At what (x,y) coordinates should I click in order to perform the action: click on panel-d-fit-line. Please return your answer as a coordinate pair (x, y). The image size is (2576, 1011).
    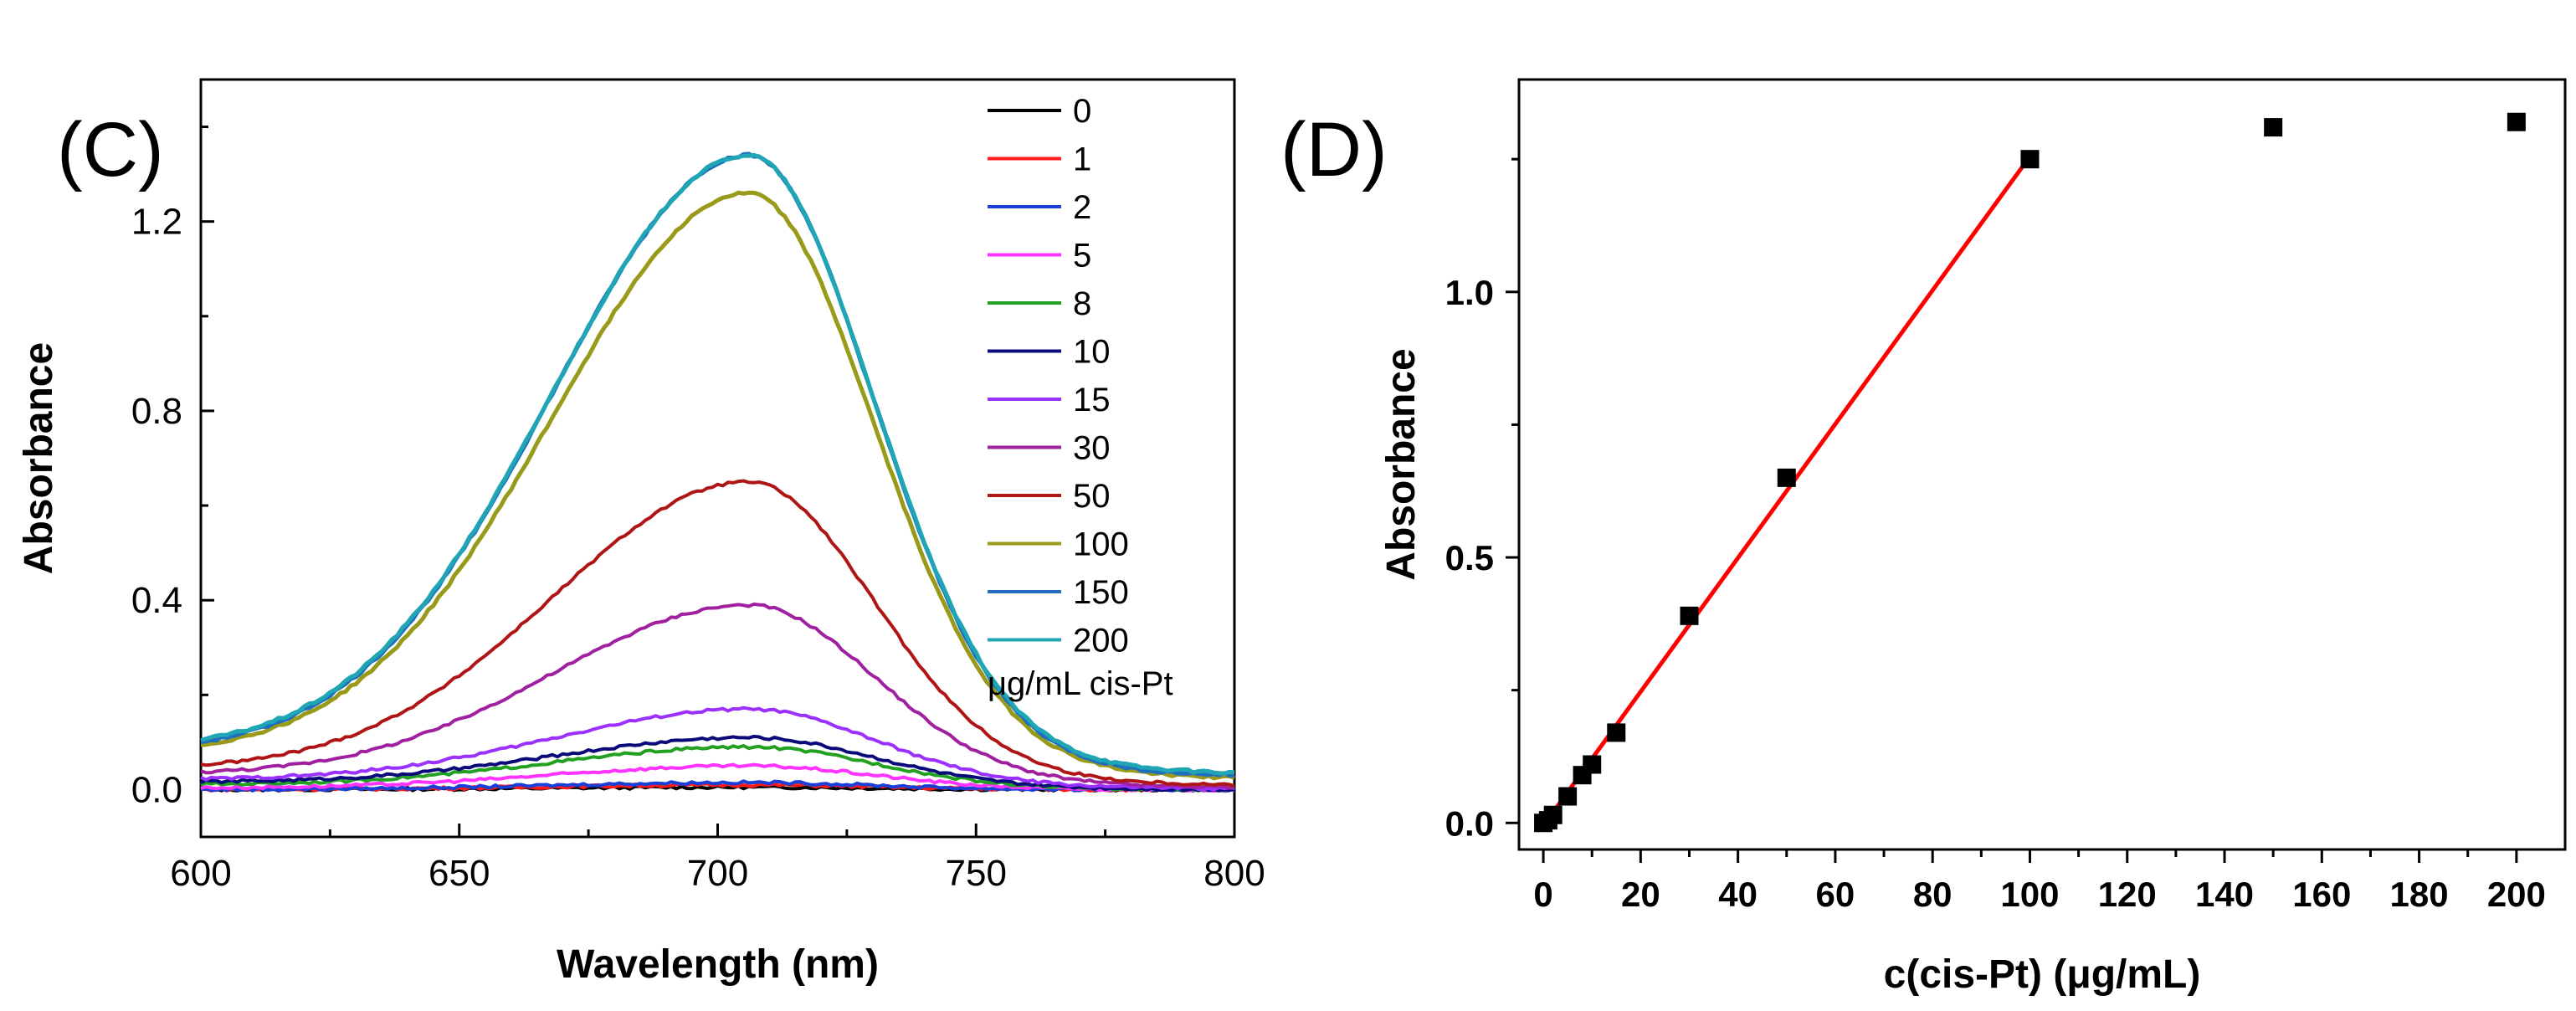
    Looking at the image, I should click on (1787, 491).